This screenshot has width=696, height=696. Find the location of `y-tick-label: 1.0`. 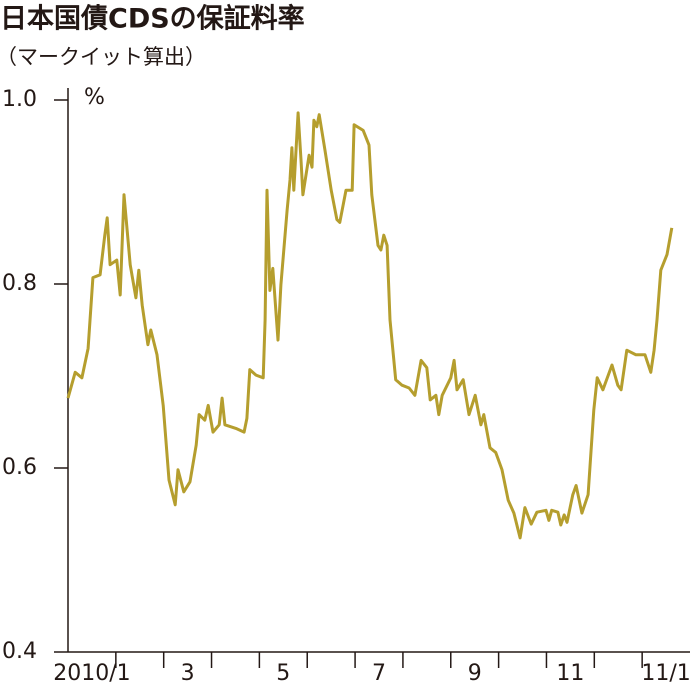

y-tick-label: 1.0 is located at coordinates (19, 99).